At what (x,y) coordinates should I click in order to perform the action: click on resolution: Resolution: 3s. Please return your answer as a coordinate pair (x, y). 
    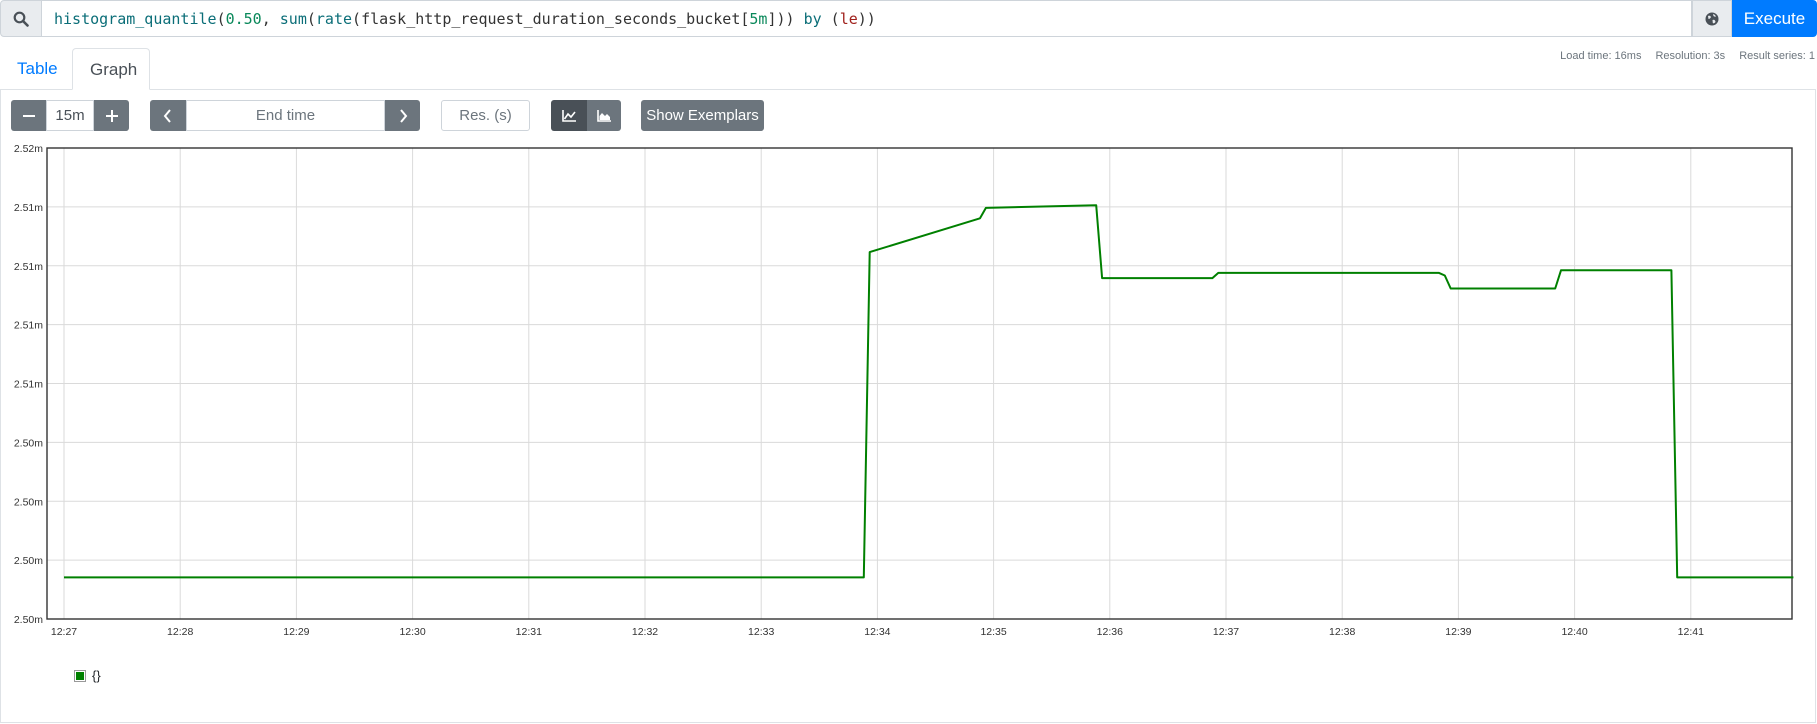
    Looking at the image, I should click on (1690, 56).